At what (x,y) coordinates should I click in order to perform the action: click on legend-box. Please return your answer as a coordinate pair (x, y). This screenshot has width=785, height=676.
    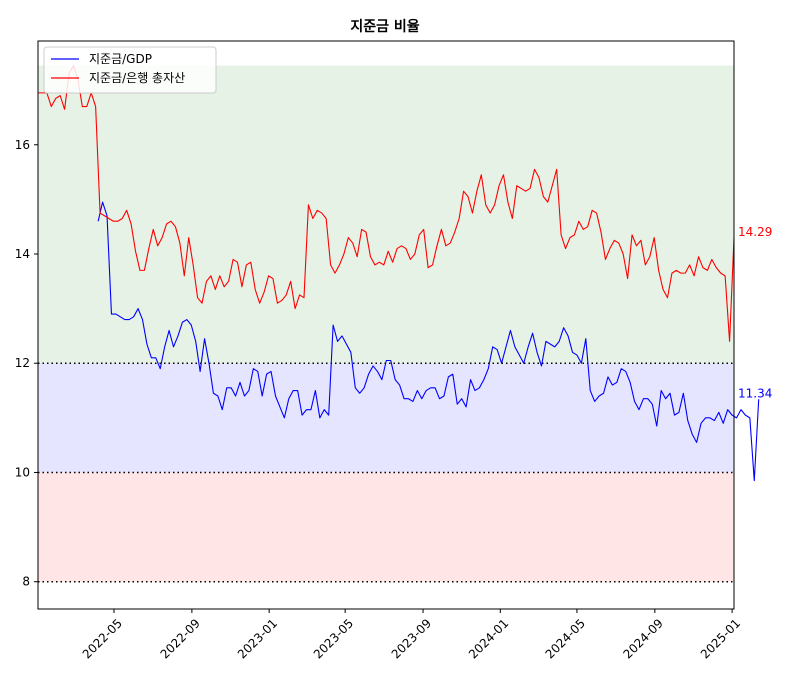
    Looking at the image, I should click on (130, 70).